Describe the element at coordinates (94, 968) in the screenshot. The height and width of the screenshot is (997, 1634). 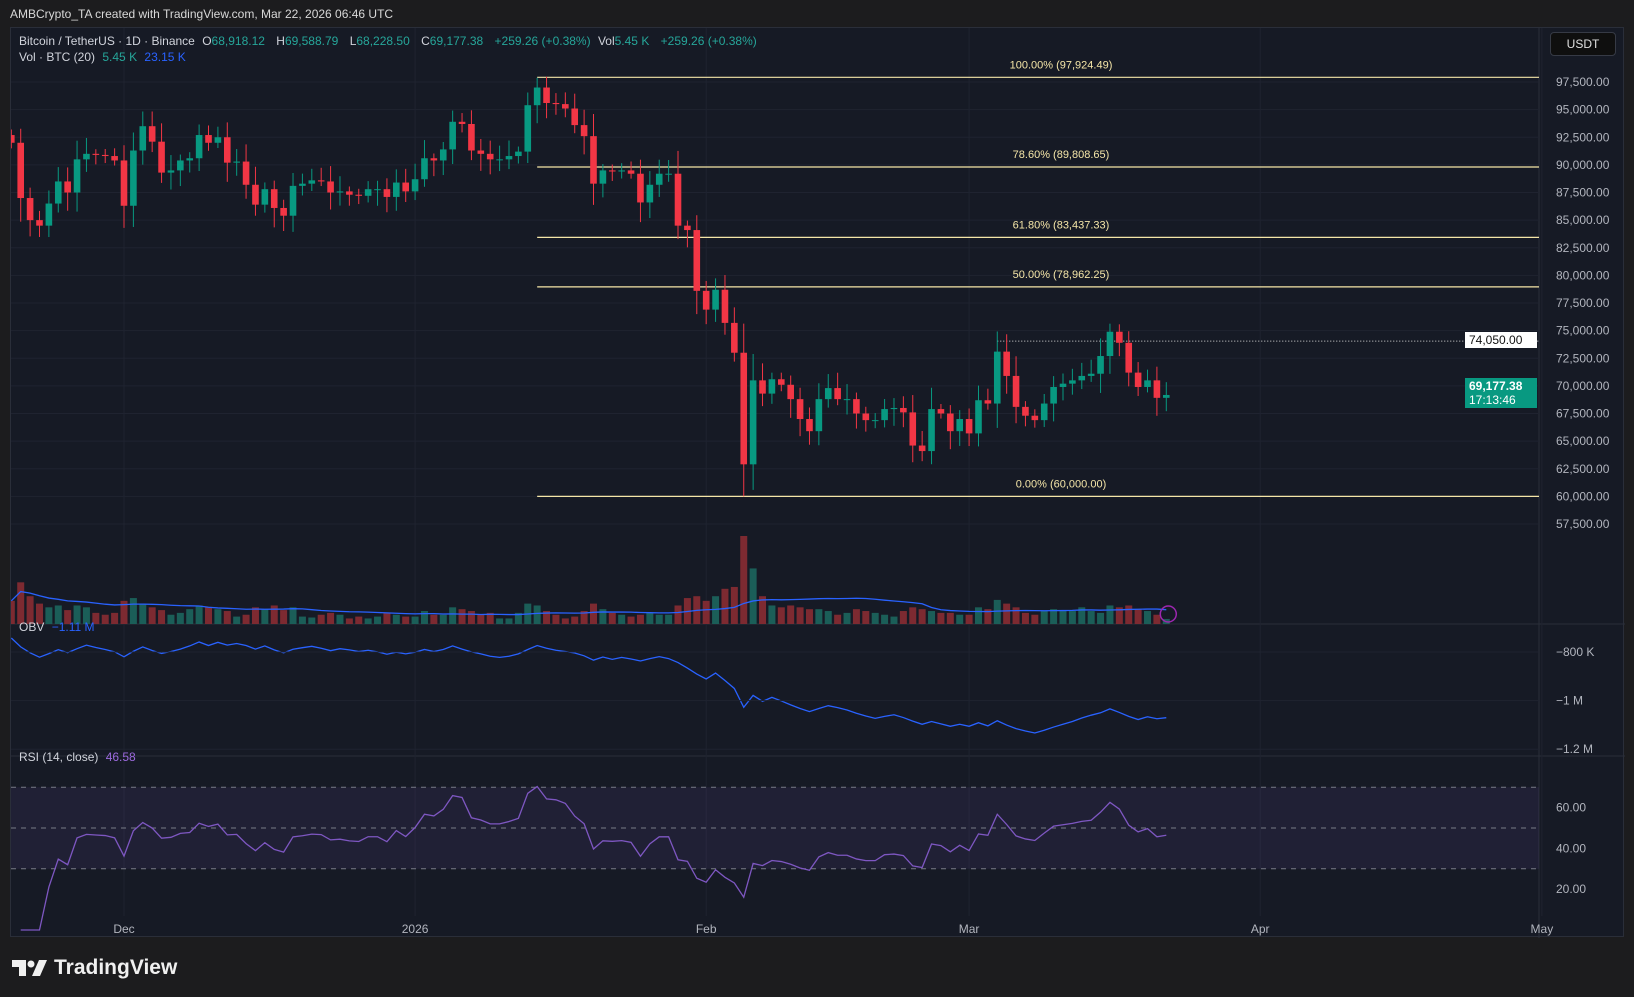
I see `tradingview-logo: TradingView` at that location.